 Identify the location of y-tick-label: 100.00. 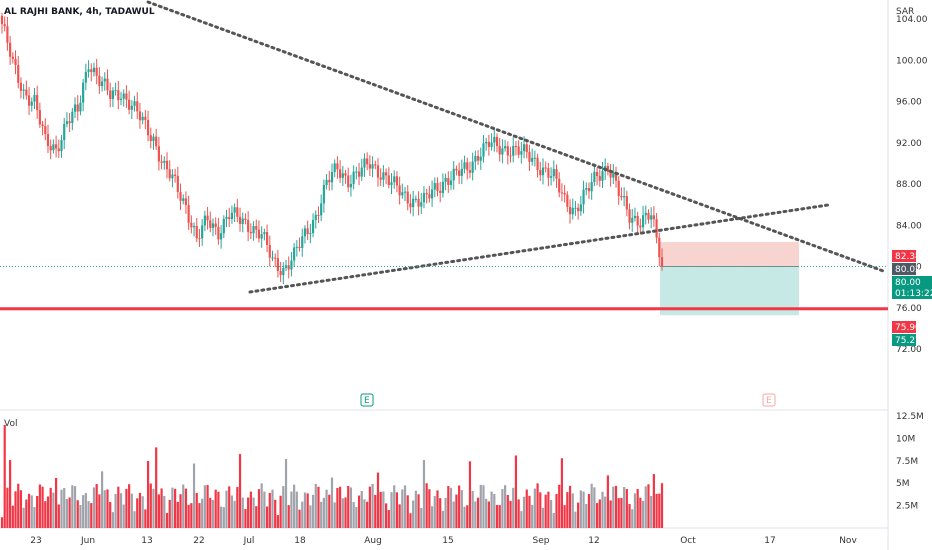
(912, 61).